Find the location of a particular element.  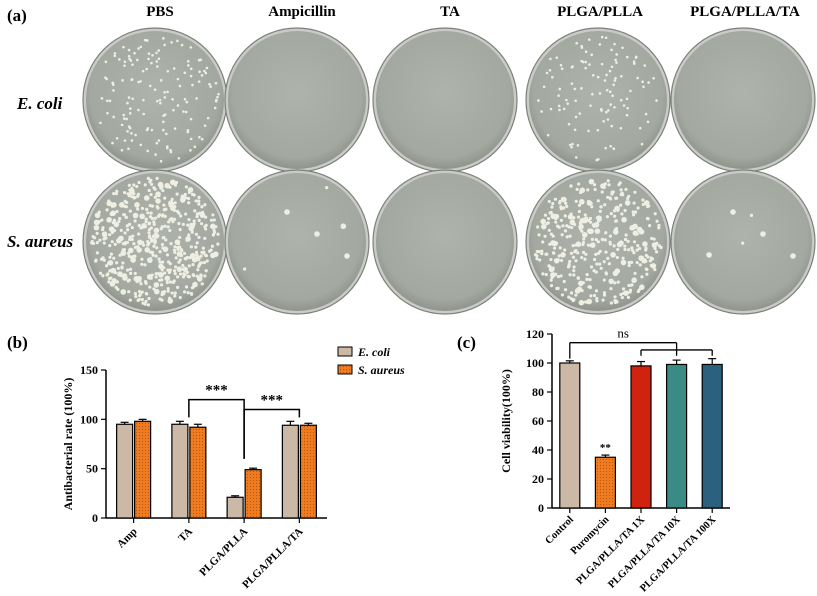

x-tick-label: TA is located at coordinates (185, 535).